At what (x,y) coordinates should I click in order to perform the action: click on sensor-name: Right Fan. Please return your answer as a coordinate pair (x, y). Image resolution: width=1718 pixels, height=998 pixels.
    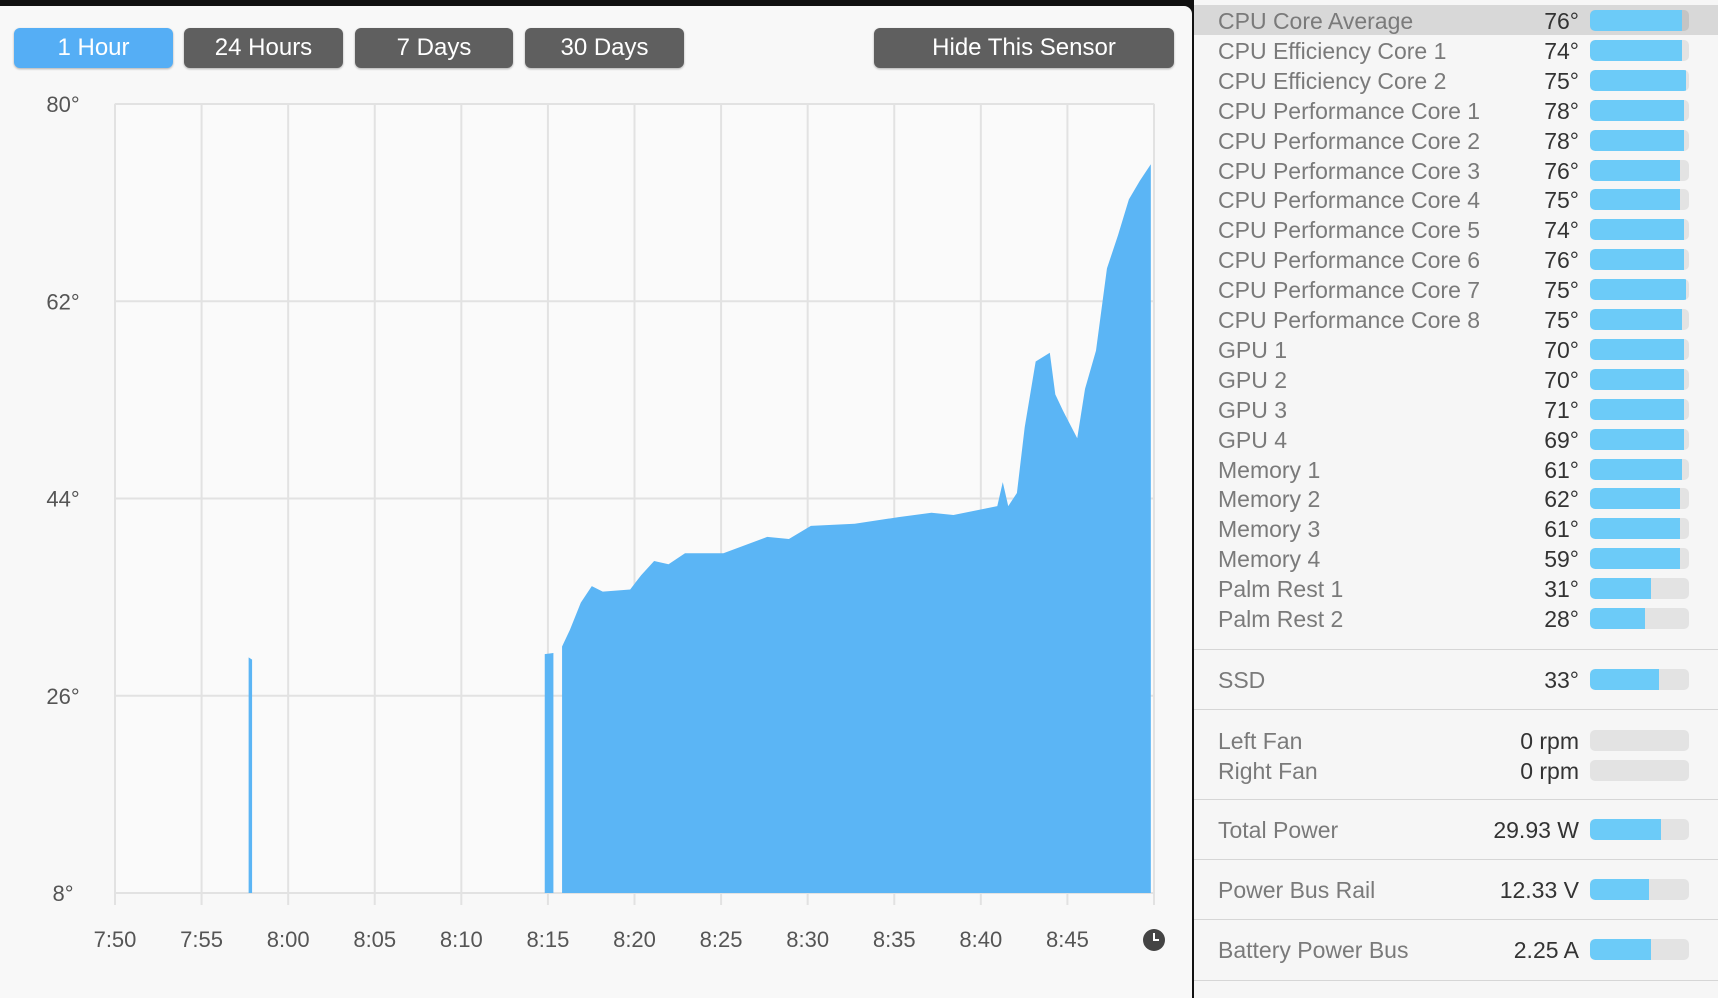
    Looking at the image, I should click on (1268, 771).